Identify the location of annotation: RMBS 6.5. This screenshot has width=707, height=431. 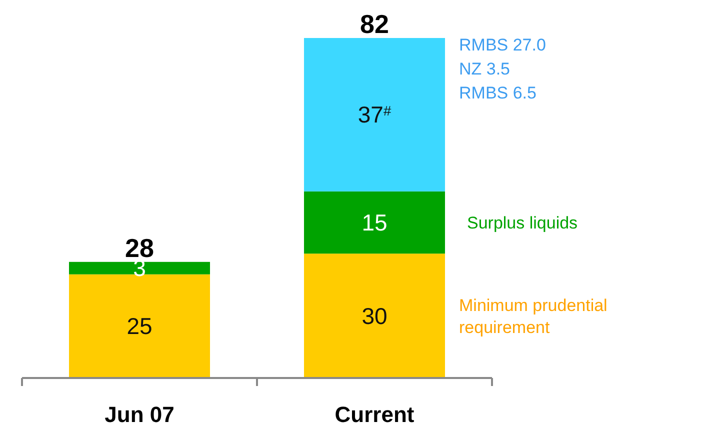
(497, 93).